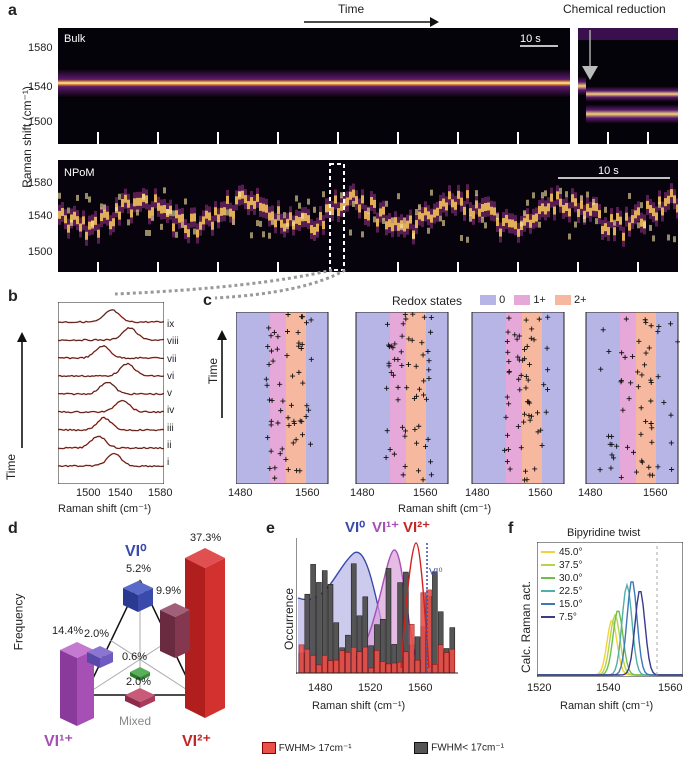 The height and width of the screenshot is (761, 685). What do you see at coordinates (368, 216) in the screenshot?
I see `npom-spectrogram: 10 s NPoM` at bounding box center [368, 216].